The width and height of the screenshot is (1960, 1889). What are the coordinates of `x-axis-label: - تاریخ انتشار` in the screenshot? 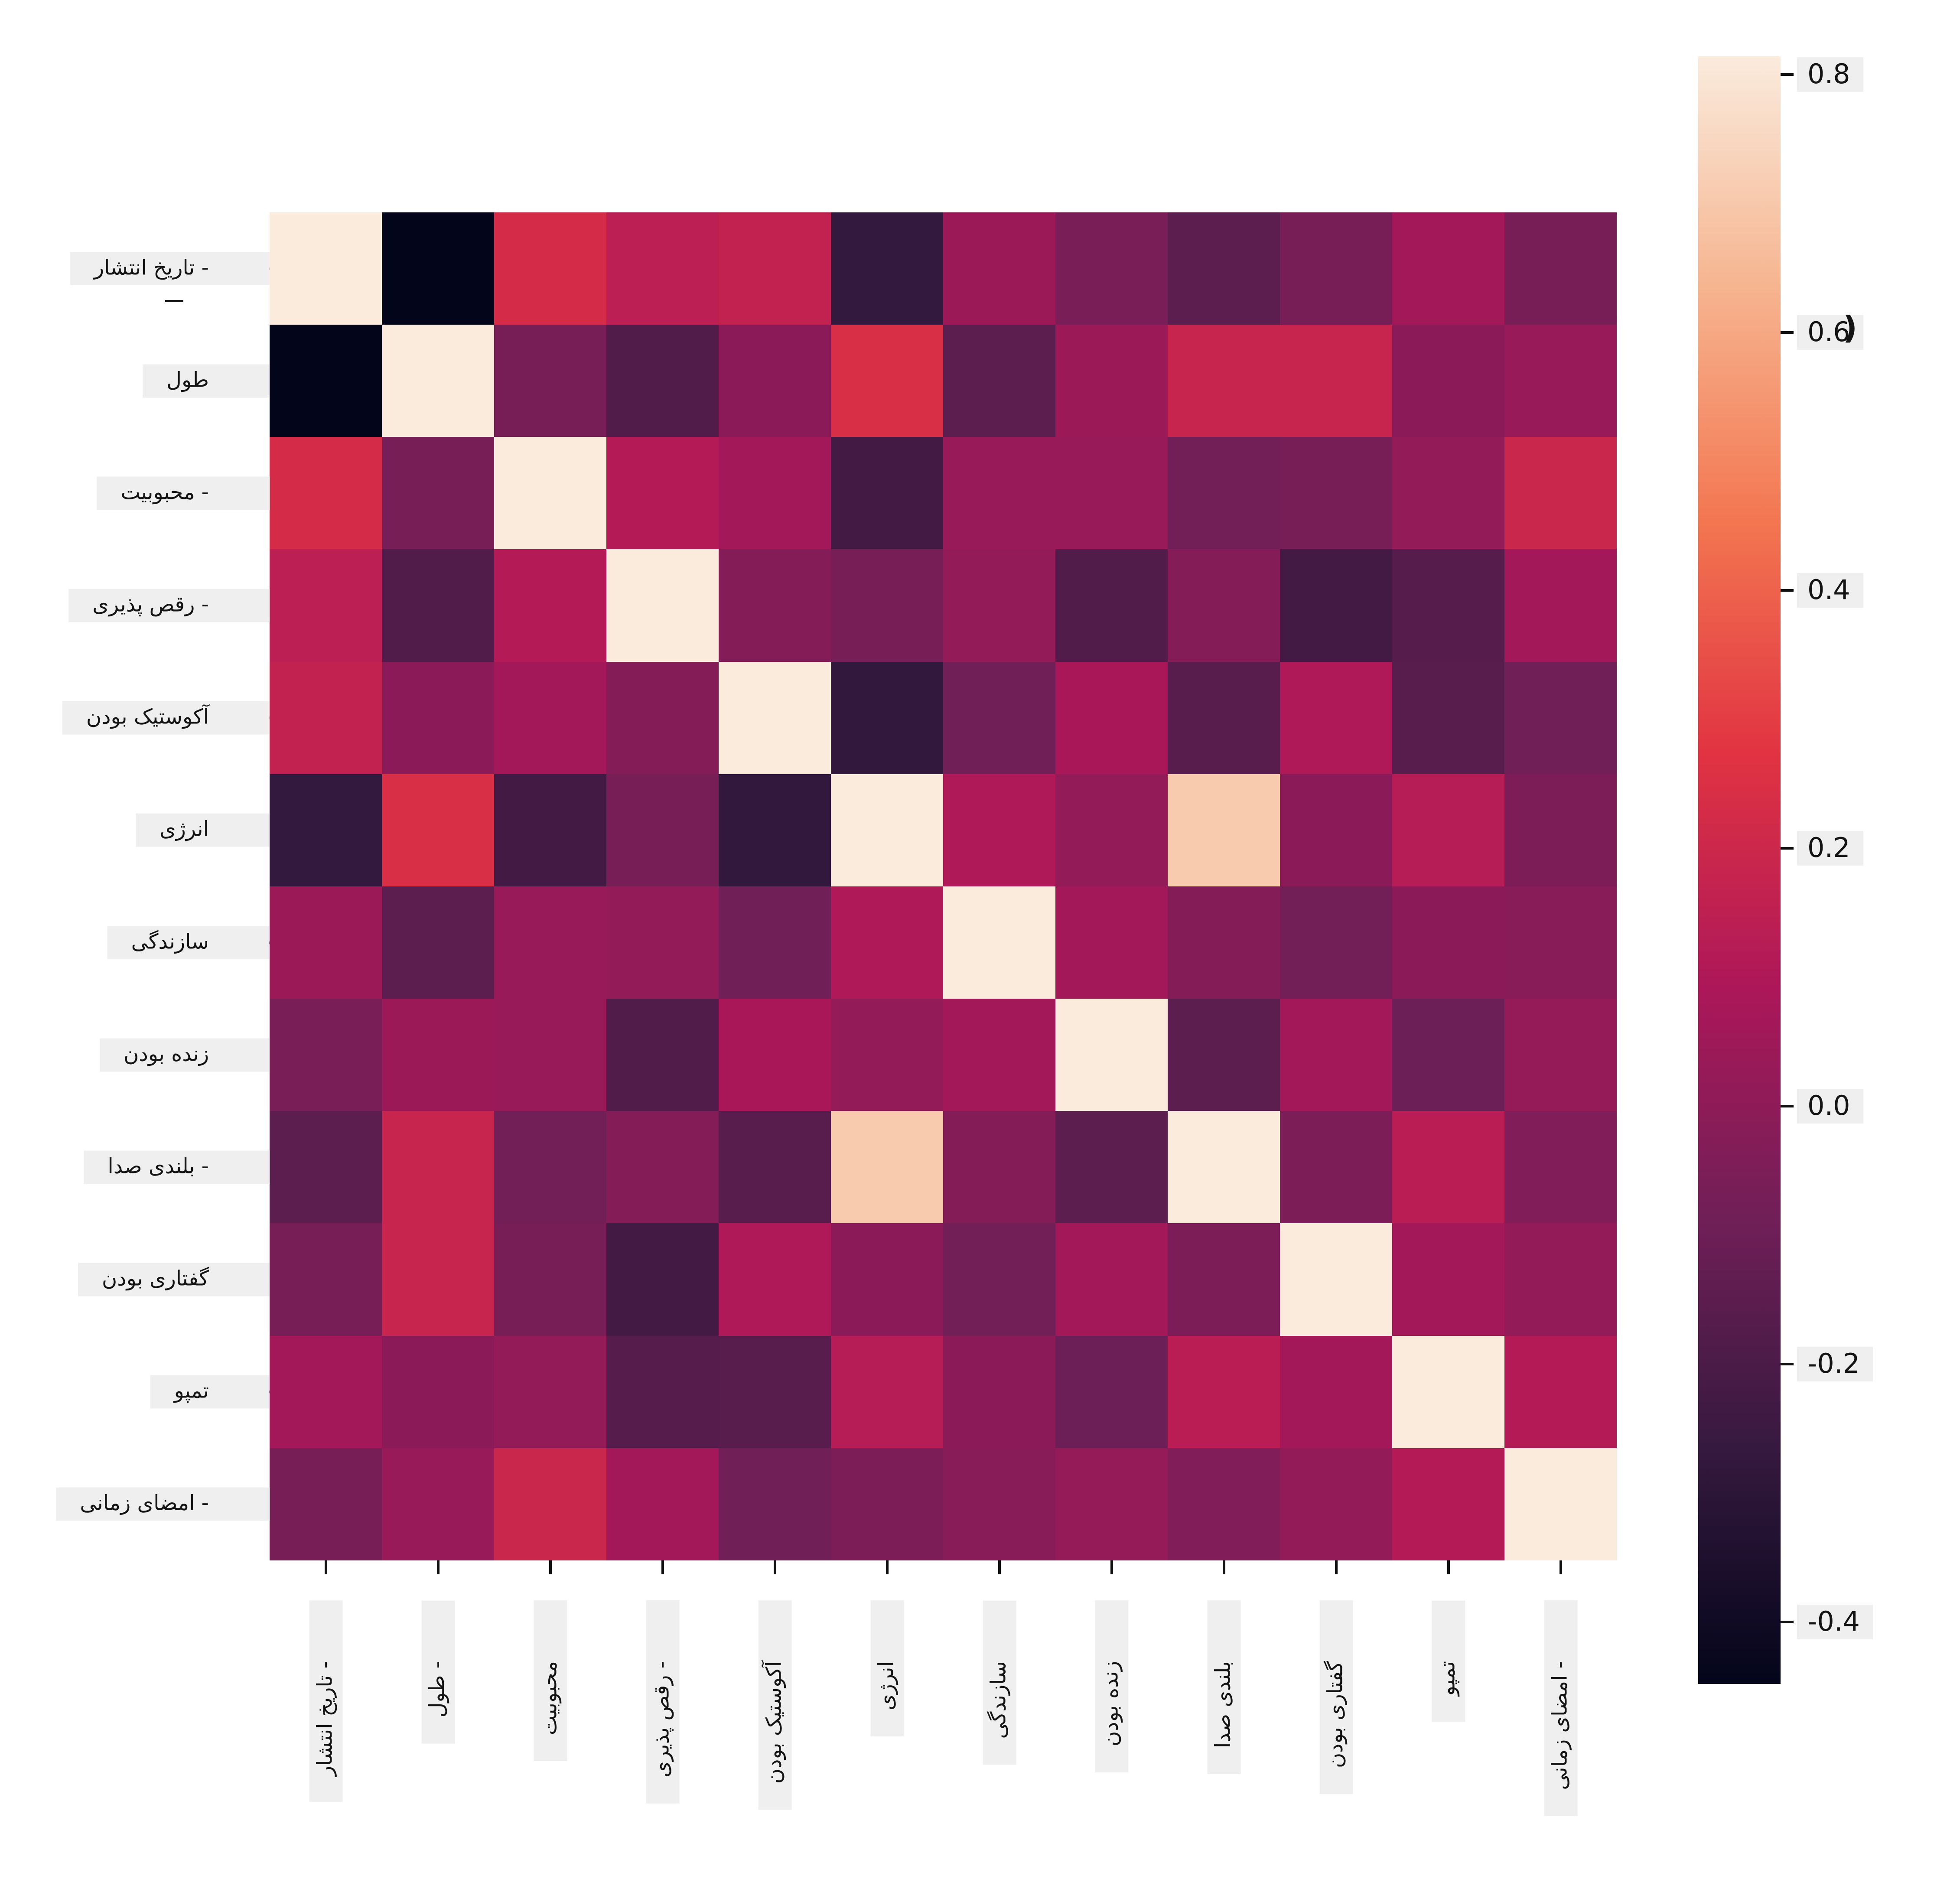 It's located at (325, 1701).